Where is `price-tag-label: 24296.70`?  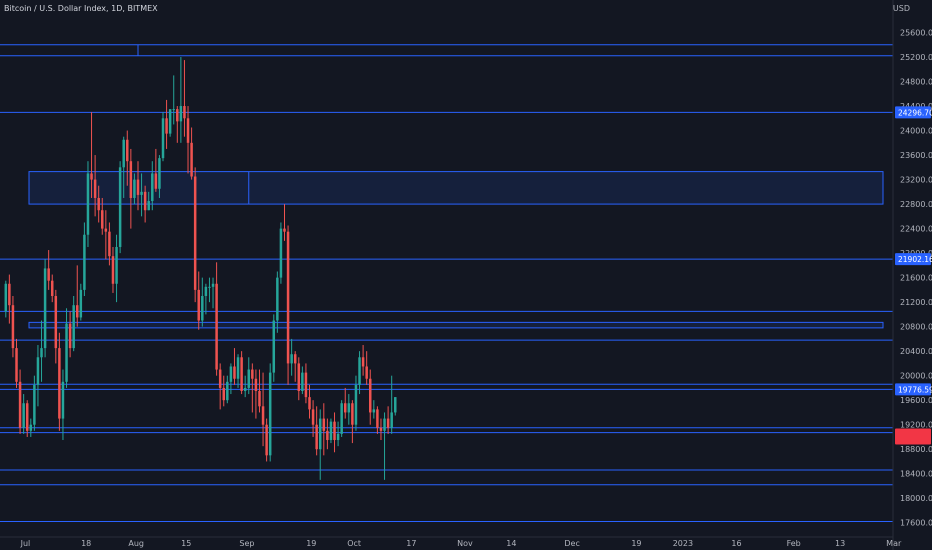 price-tag-label: 24296.70 is located at coordinates (915, 112).